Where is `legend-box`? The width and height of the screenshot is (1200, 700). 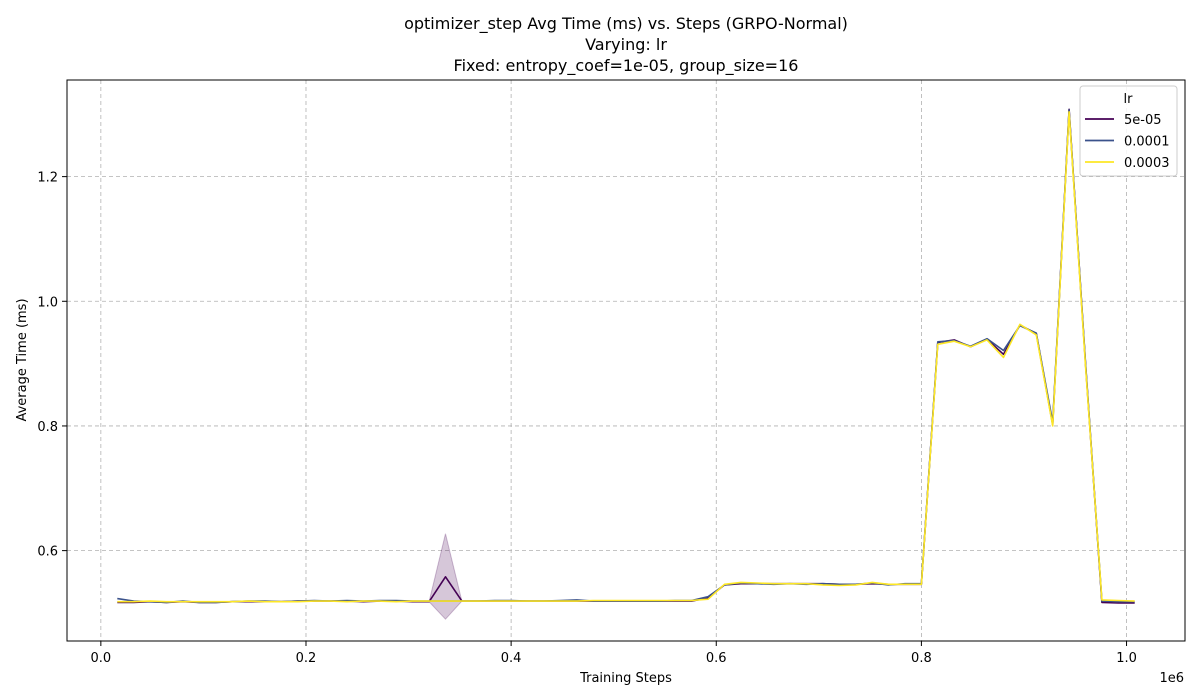
legend-box is located at coordinates (1128, 131).